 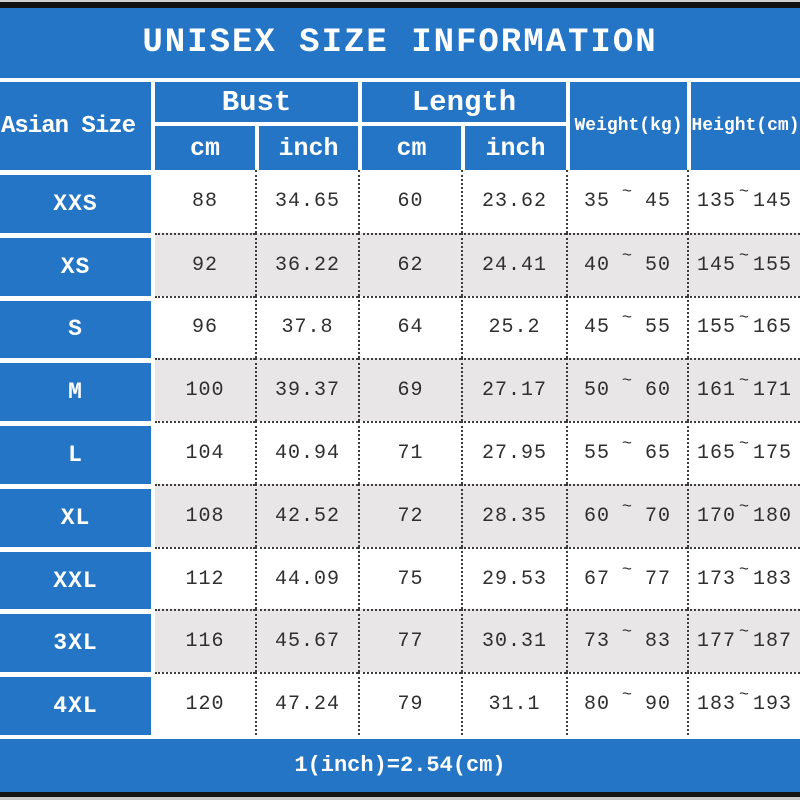 I want to click on length-inch-cell: 24.41, so click(x=513, y=264).